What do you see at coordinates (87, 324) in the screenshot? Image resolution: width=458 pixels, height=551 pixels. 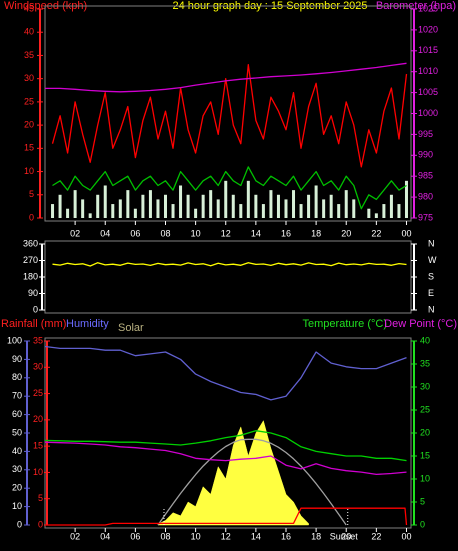 I see `humidity-label: Humidity` at bounding box center [87, 324].